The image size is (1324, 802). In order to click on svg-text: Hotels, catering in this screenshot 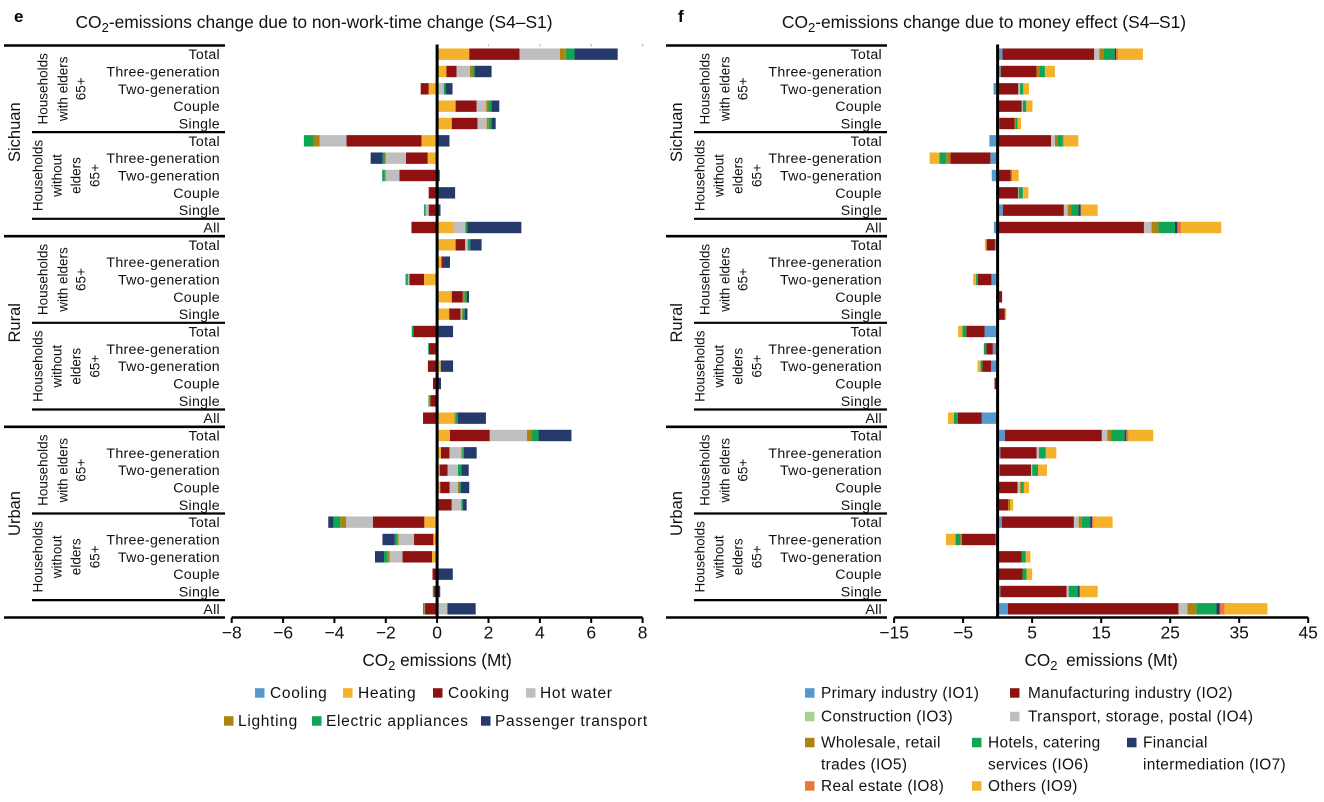, I will do `click(1044, 743)`.